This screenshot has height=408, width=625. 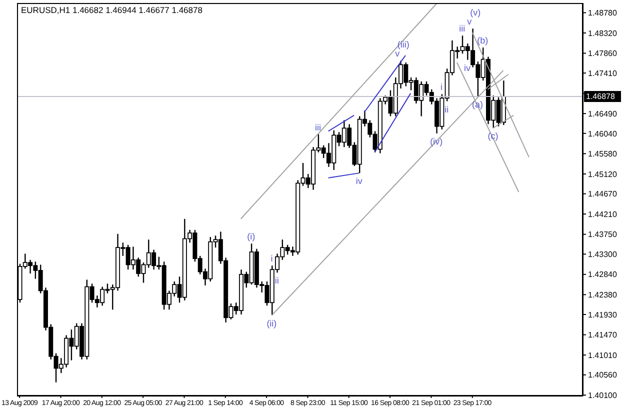 What do you see at coordinates (603, 33) in the screenshot?
I see `y-tick-label: 1.48320` at bounding box center [603, 33].